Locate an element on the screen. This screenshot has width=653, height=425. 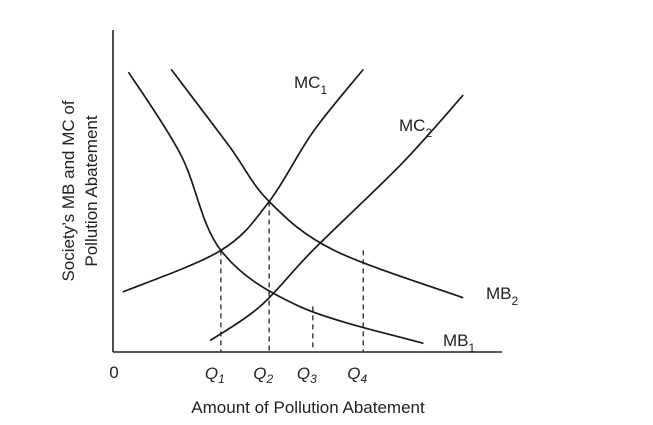
q1-label: Q1 is located at coordinates (215, 375).